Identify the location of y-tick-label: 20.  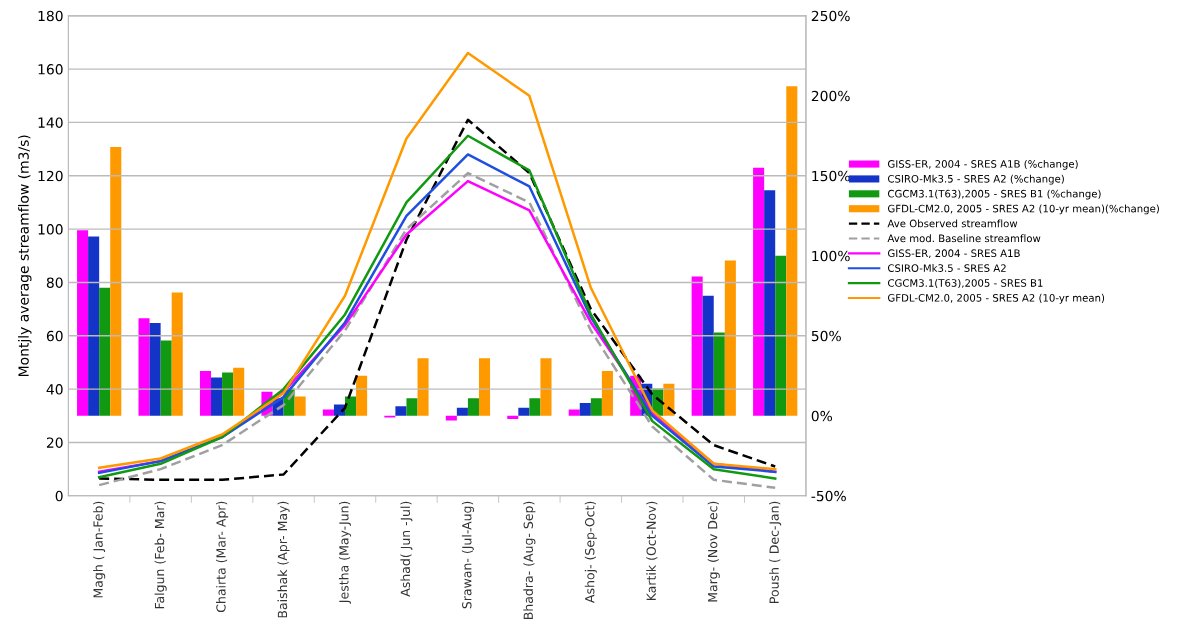
(54, 442).